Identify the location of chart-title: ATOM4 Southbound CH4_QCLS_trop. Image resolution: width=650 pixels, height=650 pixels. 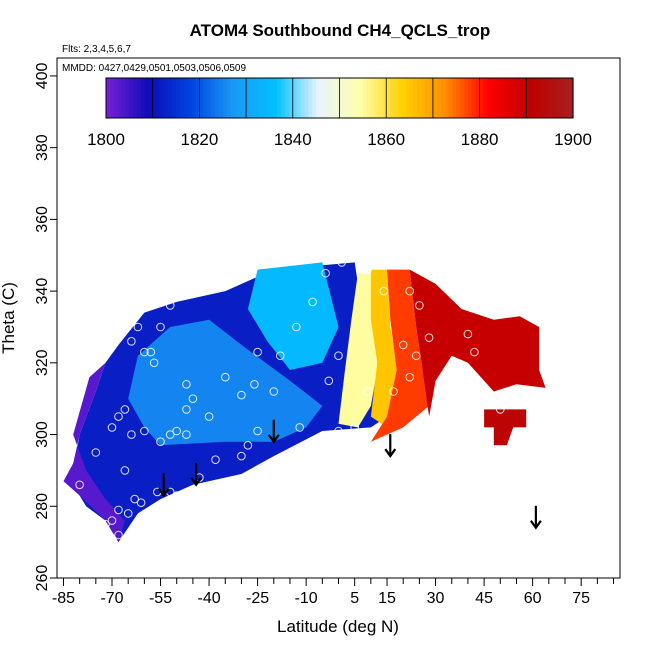
(340, 30).